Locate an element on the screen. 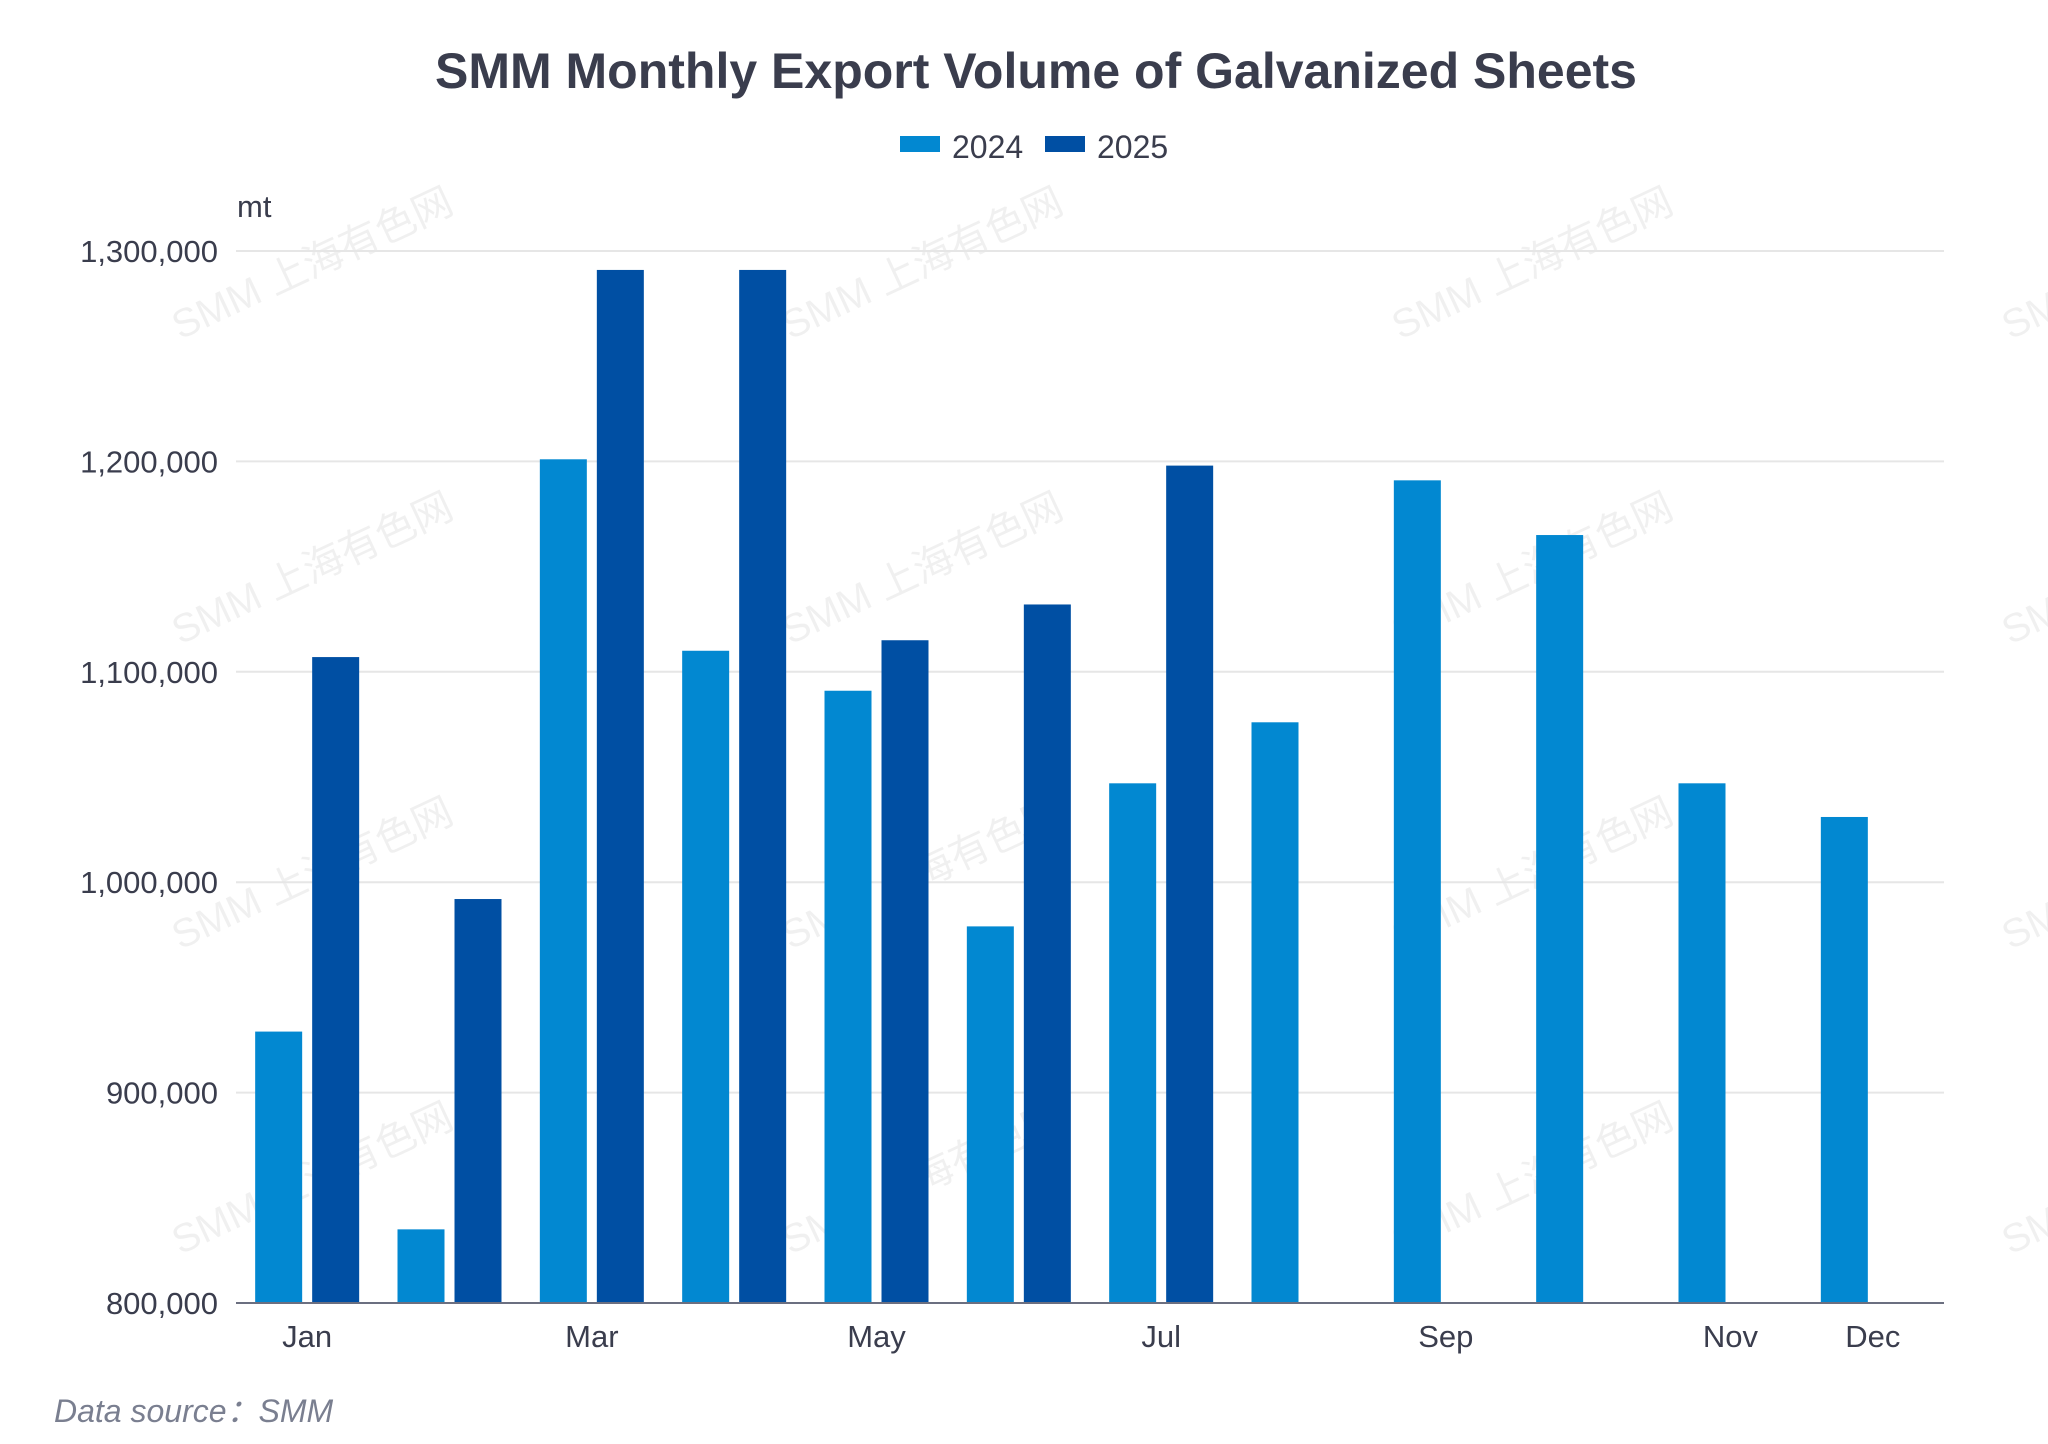 Image resolution: width=2048 pixels, height=1444 pixels. bar-2024-jul is located at coordinates (1133, 1043).